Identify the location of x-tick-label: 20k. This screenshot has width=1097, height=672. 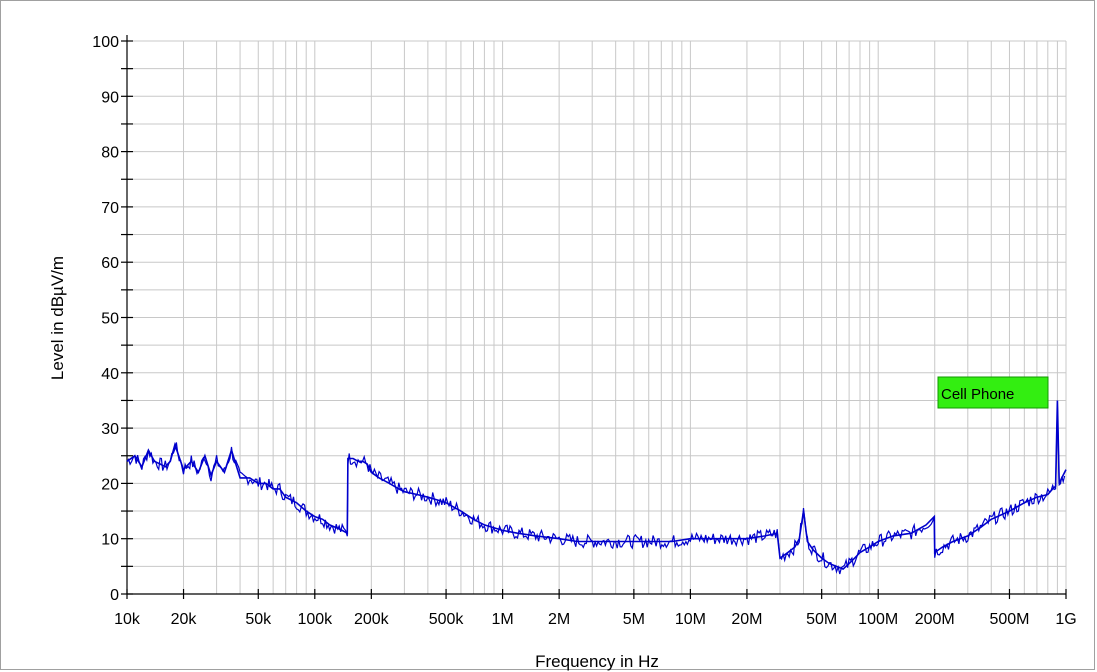
(184, 619).